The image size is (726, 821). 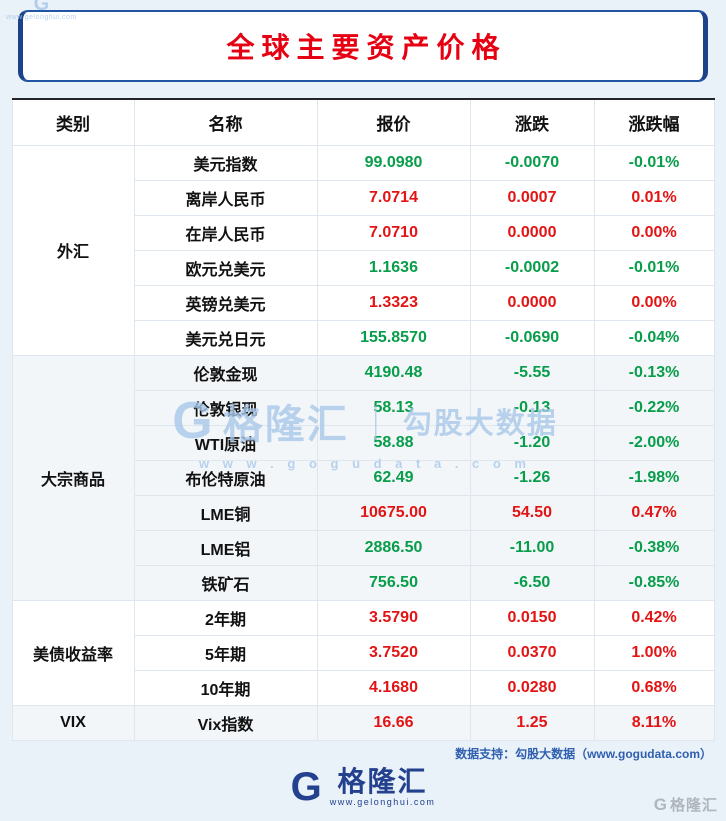 I want to click on gelonghui-logo: G 格隆汇 www.gelonghui.com, so click(x=363, y=786).